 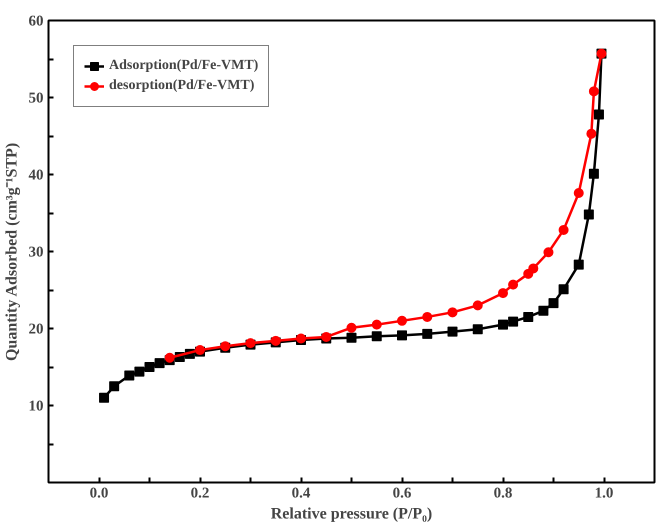 What do you see at coordinates (36, 176) in the screenshot?
I see `y-tick-label: 40` at bounding box center [36, 176].